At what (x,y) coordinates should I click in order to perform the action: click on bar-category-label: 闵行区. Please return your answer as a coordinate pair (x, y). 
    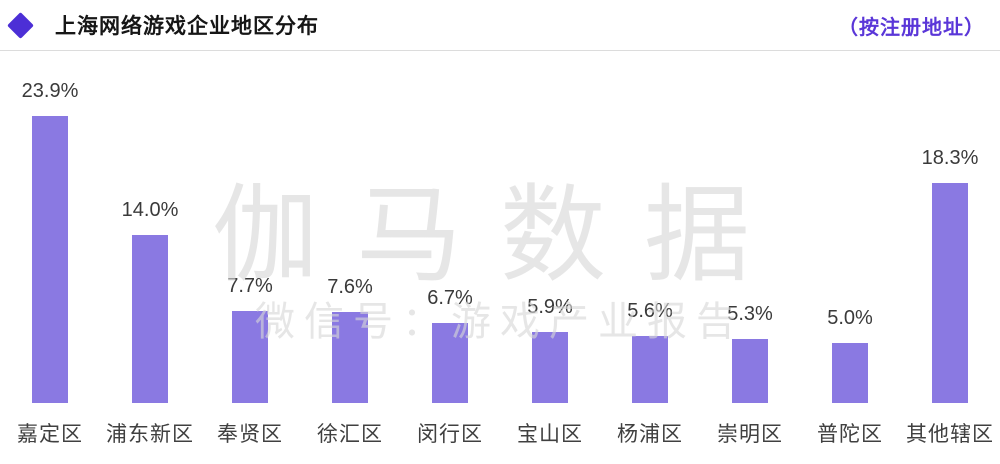
    Looking at the image, I should click on (450, 434).